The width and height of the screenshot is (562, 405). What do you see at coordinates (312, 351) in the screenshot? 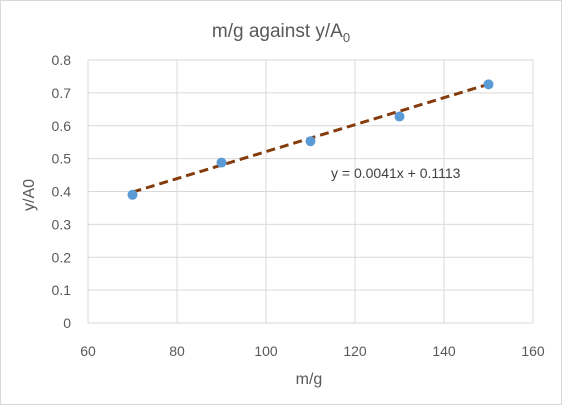
I see `x-tick-labels: 60 80 100 120 140 160` at bounding box center [312, 351].